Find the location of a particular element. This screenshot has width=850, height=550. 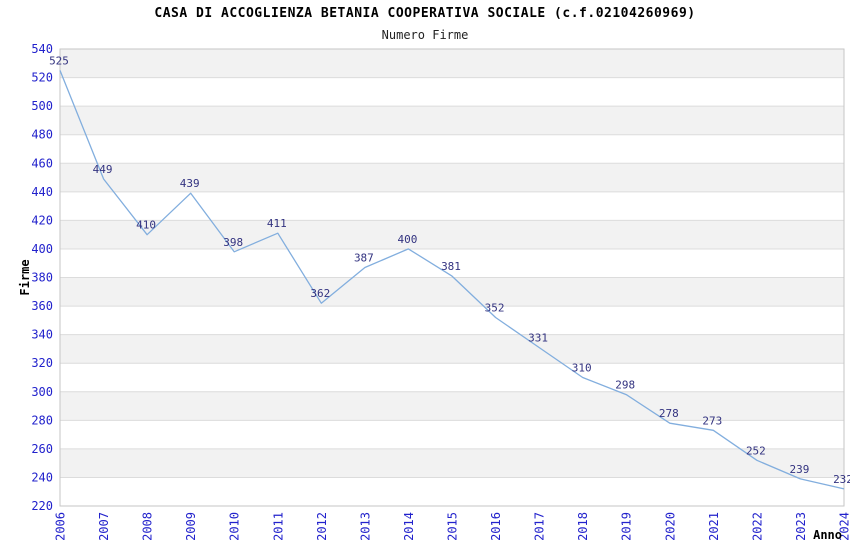

x-tick-label: 2013 is located at coordinates (365, 526).